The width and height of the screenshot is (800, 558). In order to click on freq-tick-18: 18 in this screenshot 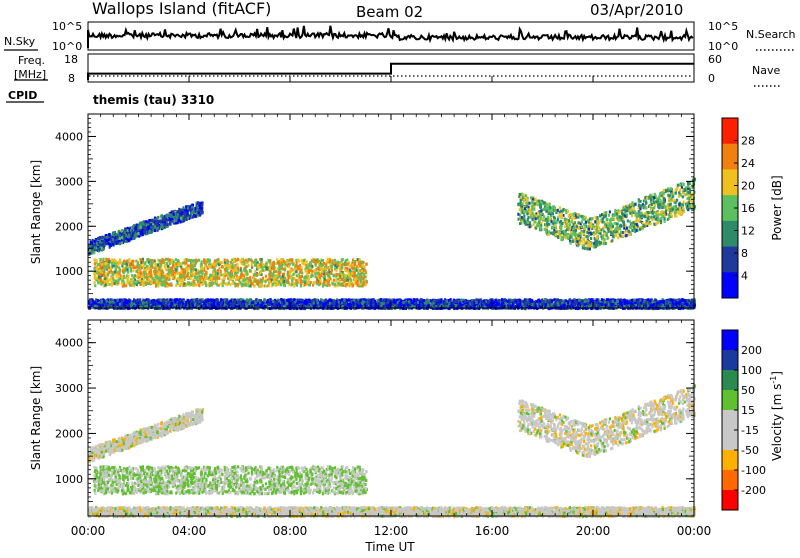, I will do `click(71, 59)`.